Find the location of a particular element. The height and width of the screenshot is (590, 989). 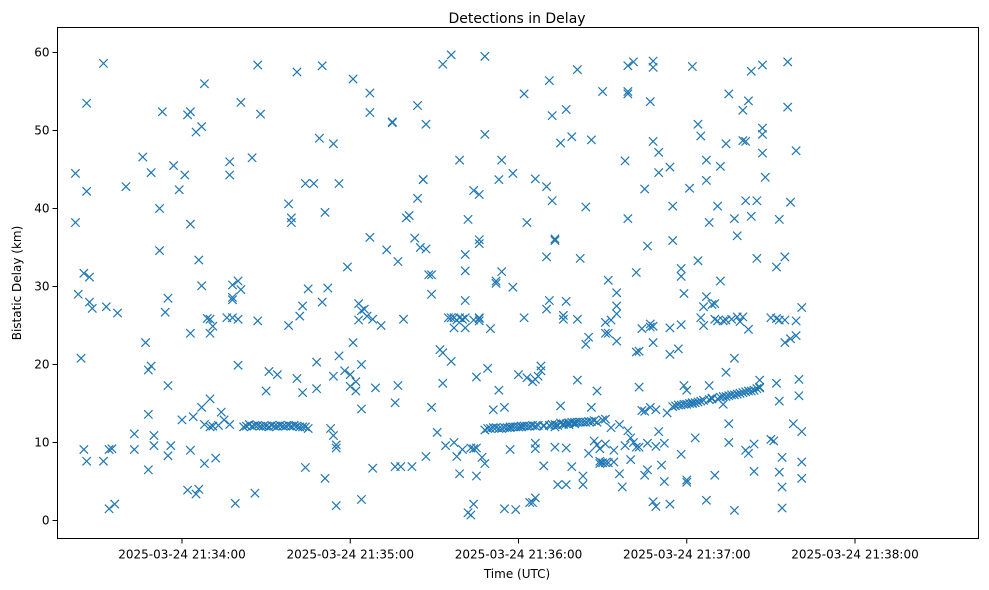

y-tick-label: 40 is located at coordinates (41, 209).